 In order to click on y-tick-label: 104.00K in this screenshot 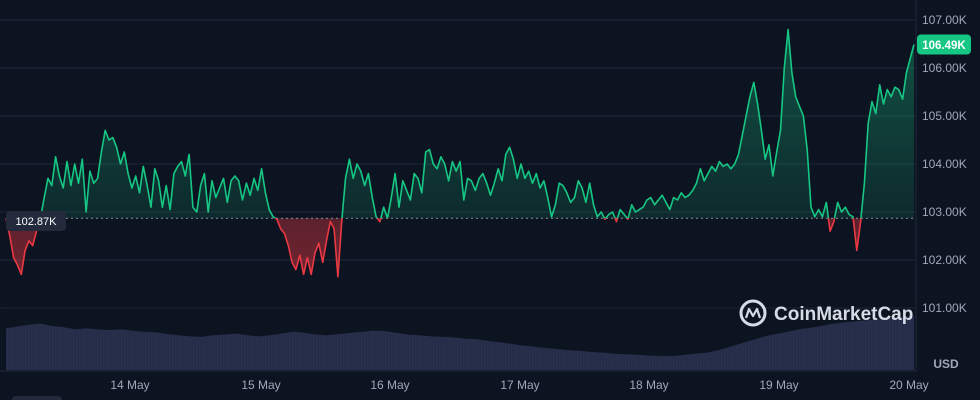, I will do `click(944, 164)`.